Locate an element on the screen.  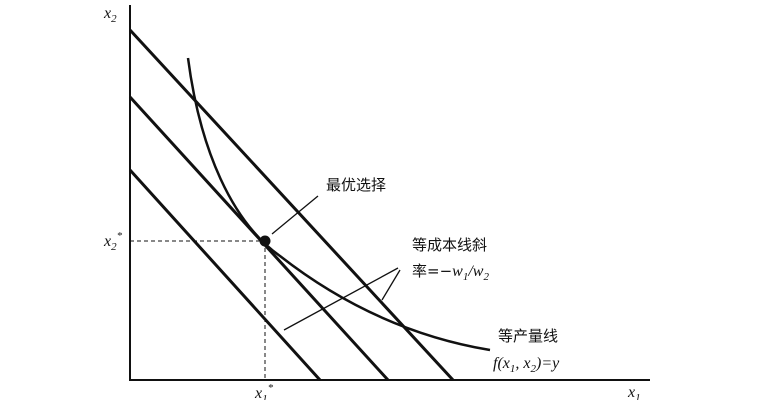
label-run: 最优选择 is located at coordinates (356, 185).